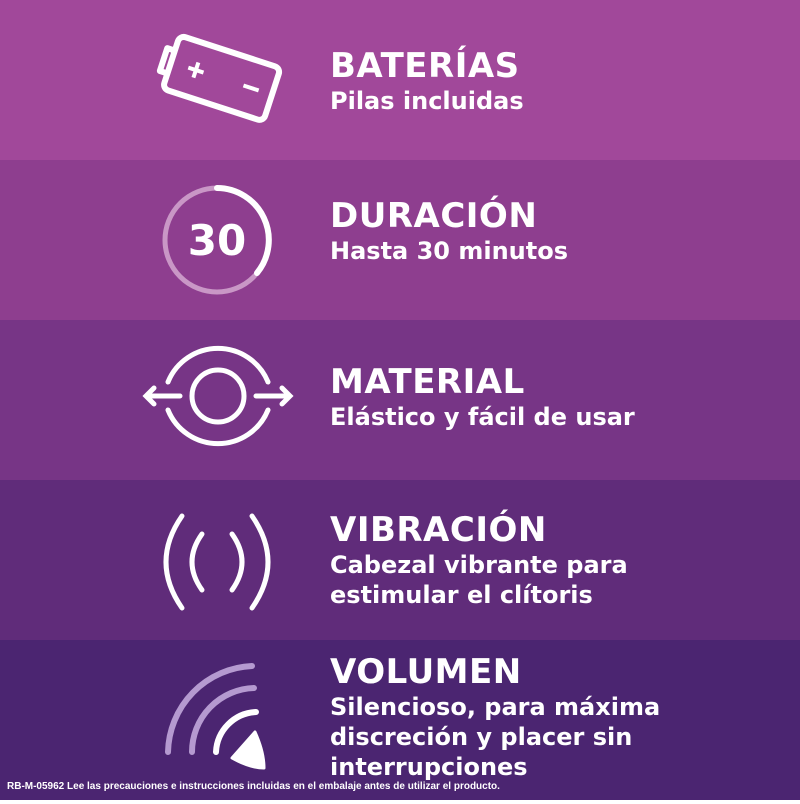 The height and width of the screenshot is (804, 800). I want to click on battery-icon, so click(220, 80).